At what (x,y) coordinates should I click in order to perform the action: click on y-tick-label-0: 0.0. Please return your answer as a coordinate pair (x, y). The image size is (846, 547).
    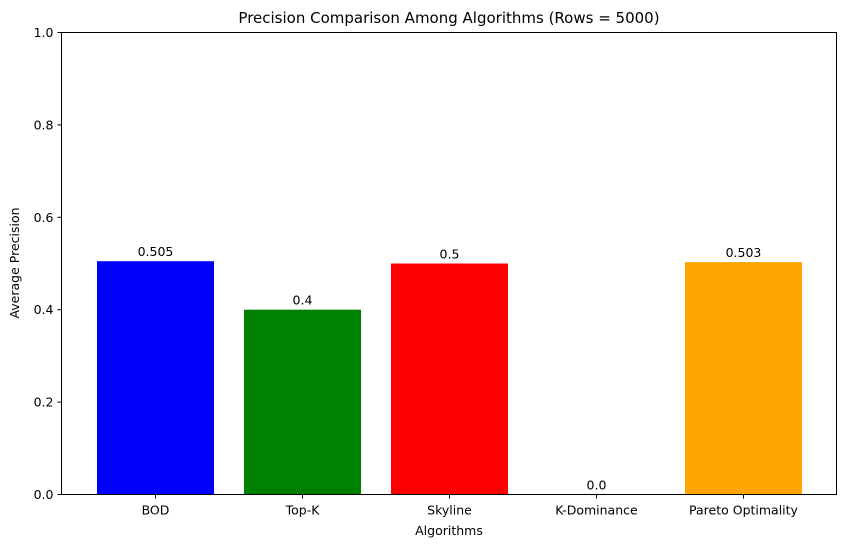
    Looking at the image, I should click on (44, 494).